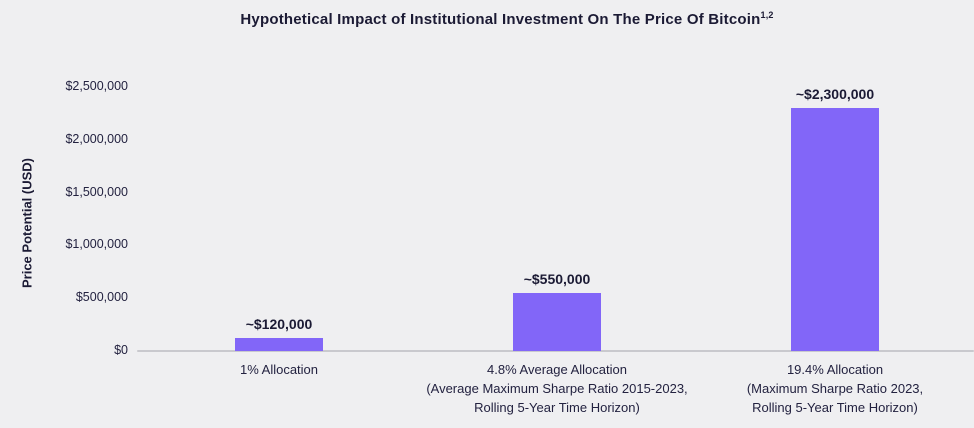  What do you see at coordinates (121, 350) in the screenshot?
I see `y-axis-tick-label: $0` at bounding box center [121, 350].